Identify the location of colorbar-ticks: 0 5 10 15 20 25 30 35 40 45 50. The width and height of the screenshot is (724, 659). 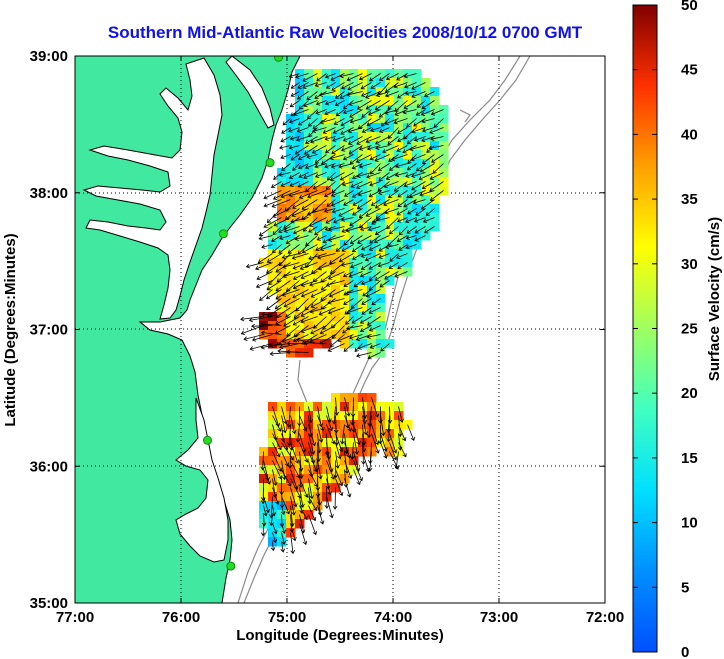
(665, 329).